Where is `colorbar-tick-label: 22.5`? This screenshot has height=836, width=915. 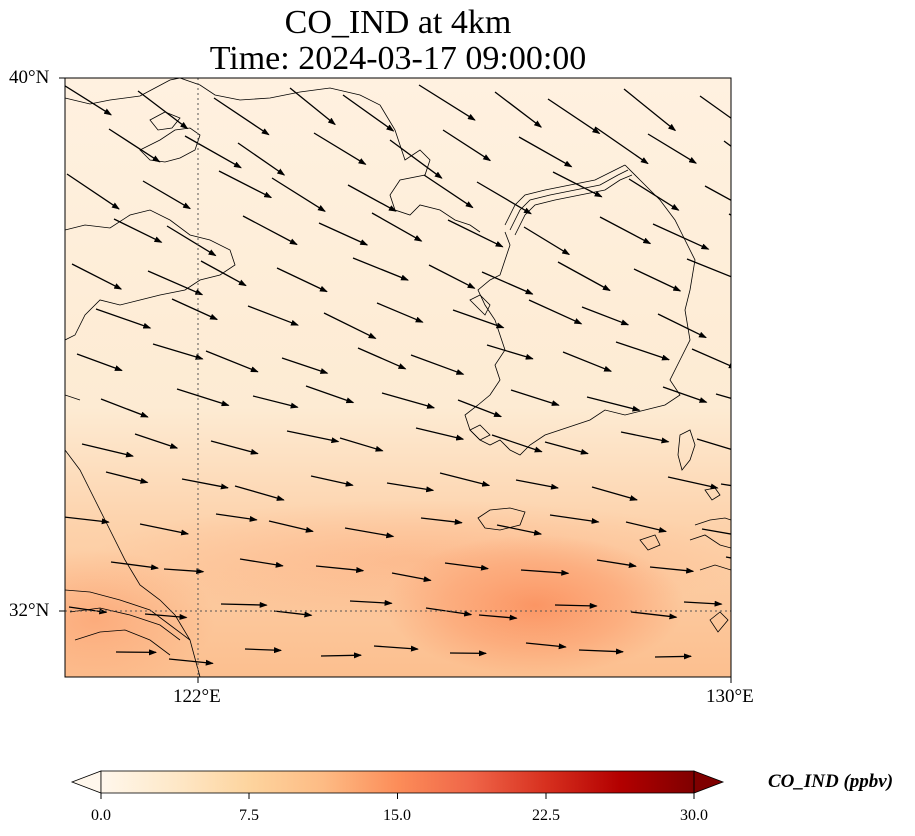
colorbar-tick-label: 22.5 is located at coordinates (546, 815).